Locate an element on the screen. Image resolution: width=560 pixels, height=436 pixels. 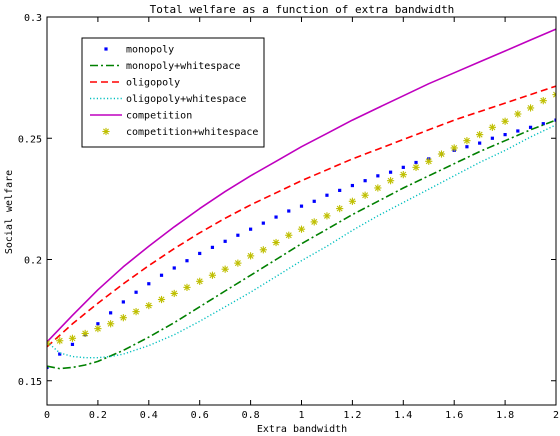
legend-label-competition-whitespace: competition+whitespace is located at coordinates (192, 132).